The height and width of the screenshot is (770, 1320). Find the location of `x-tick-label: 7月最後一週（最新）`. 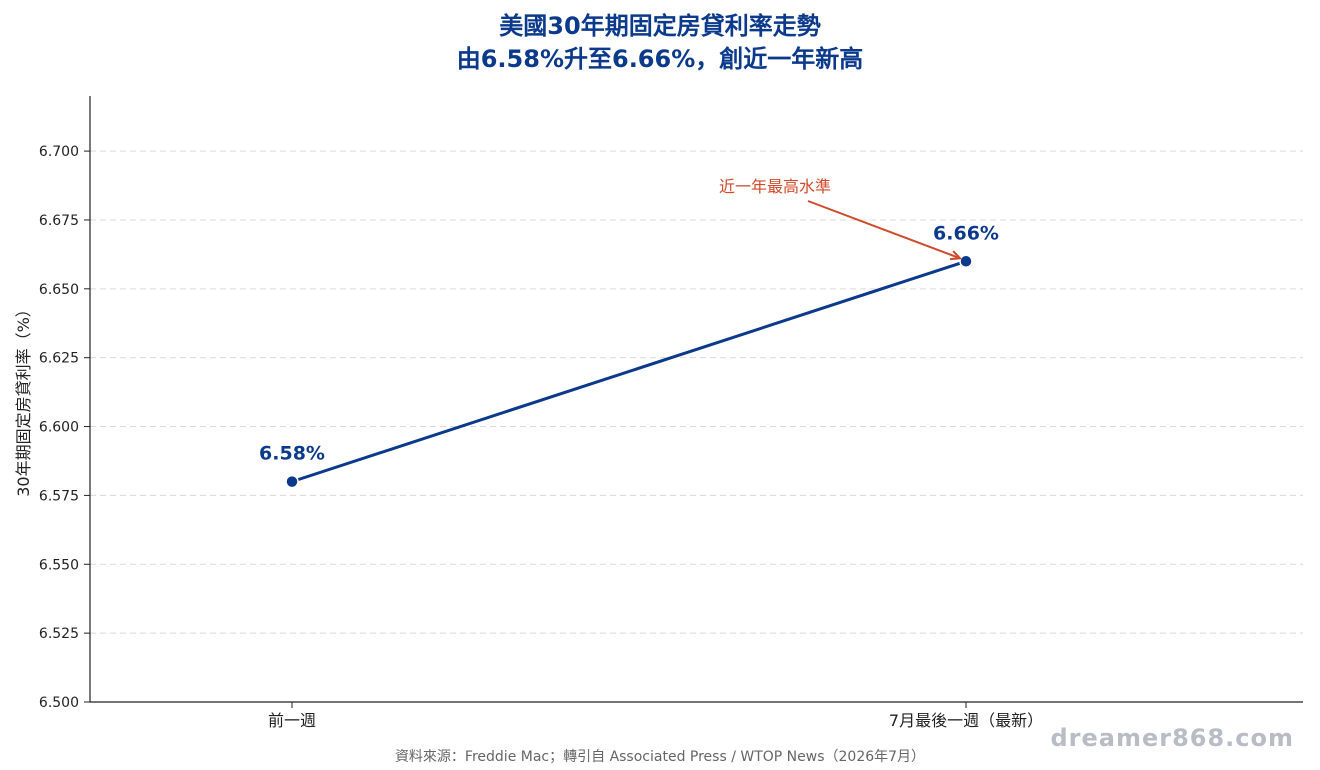

x-tick-label: 7月最後一週（最新） is located at coordinates (966, 720).